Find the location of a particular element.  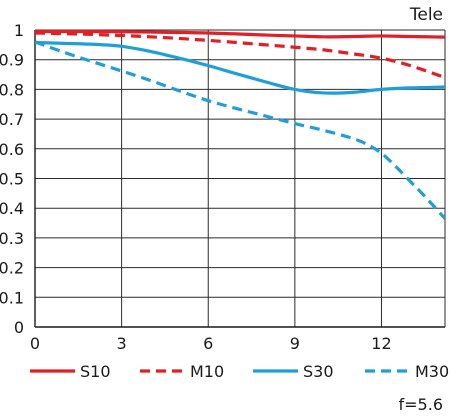

y-tick-label: 0.4 is located at coordinates (12, 208).